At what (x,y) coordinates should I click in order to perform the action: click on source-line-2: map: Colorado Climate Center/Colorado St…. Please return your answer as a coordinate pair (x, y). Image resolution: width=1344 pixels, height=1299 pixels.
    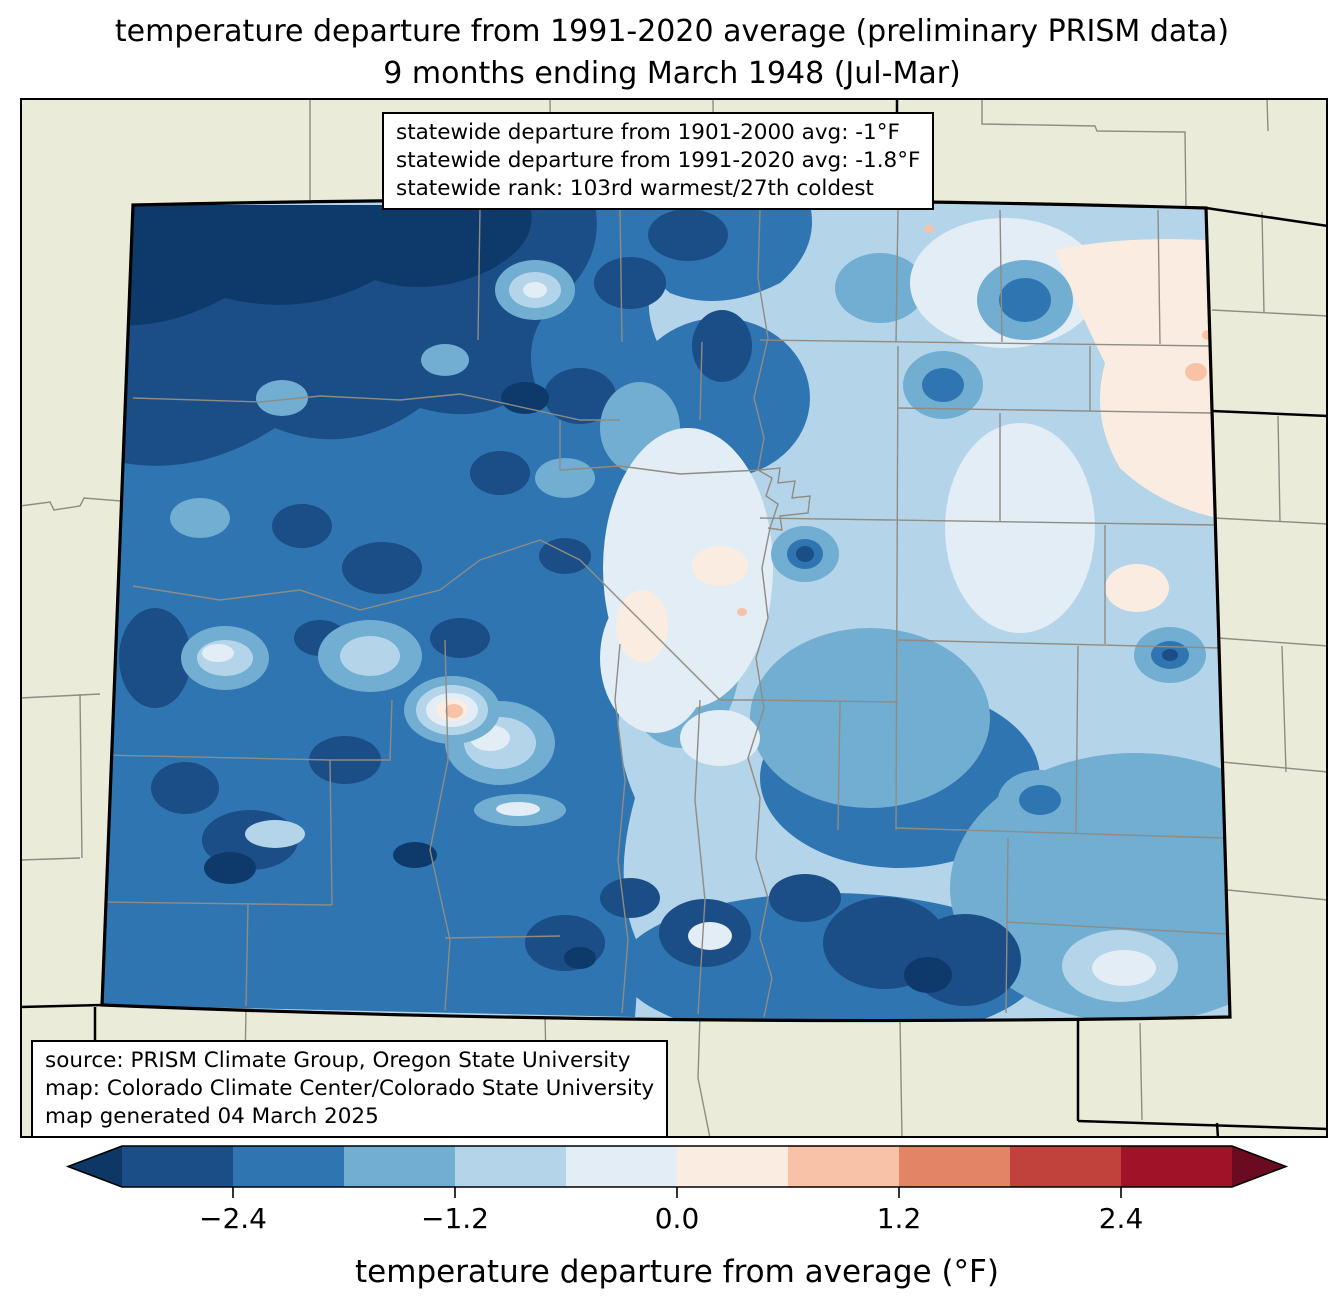
    Looking at the image, I should click on (350, 1088).